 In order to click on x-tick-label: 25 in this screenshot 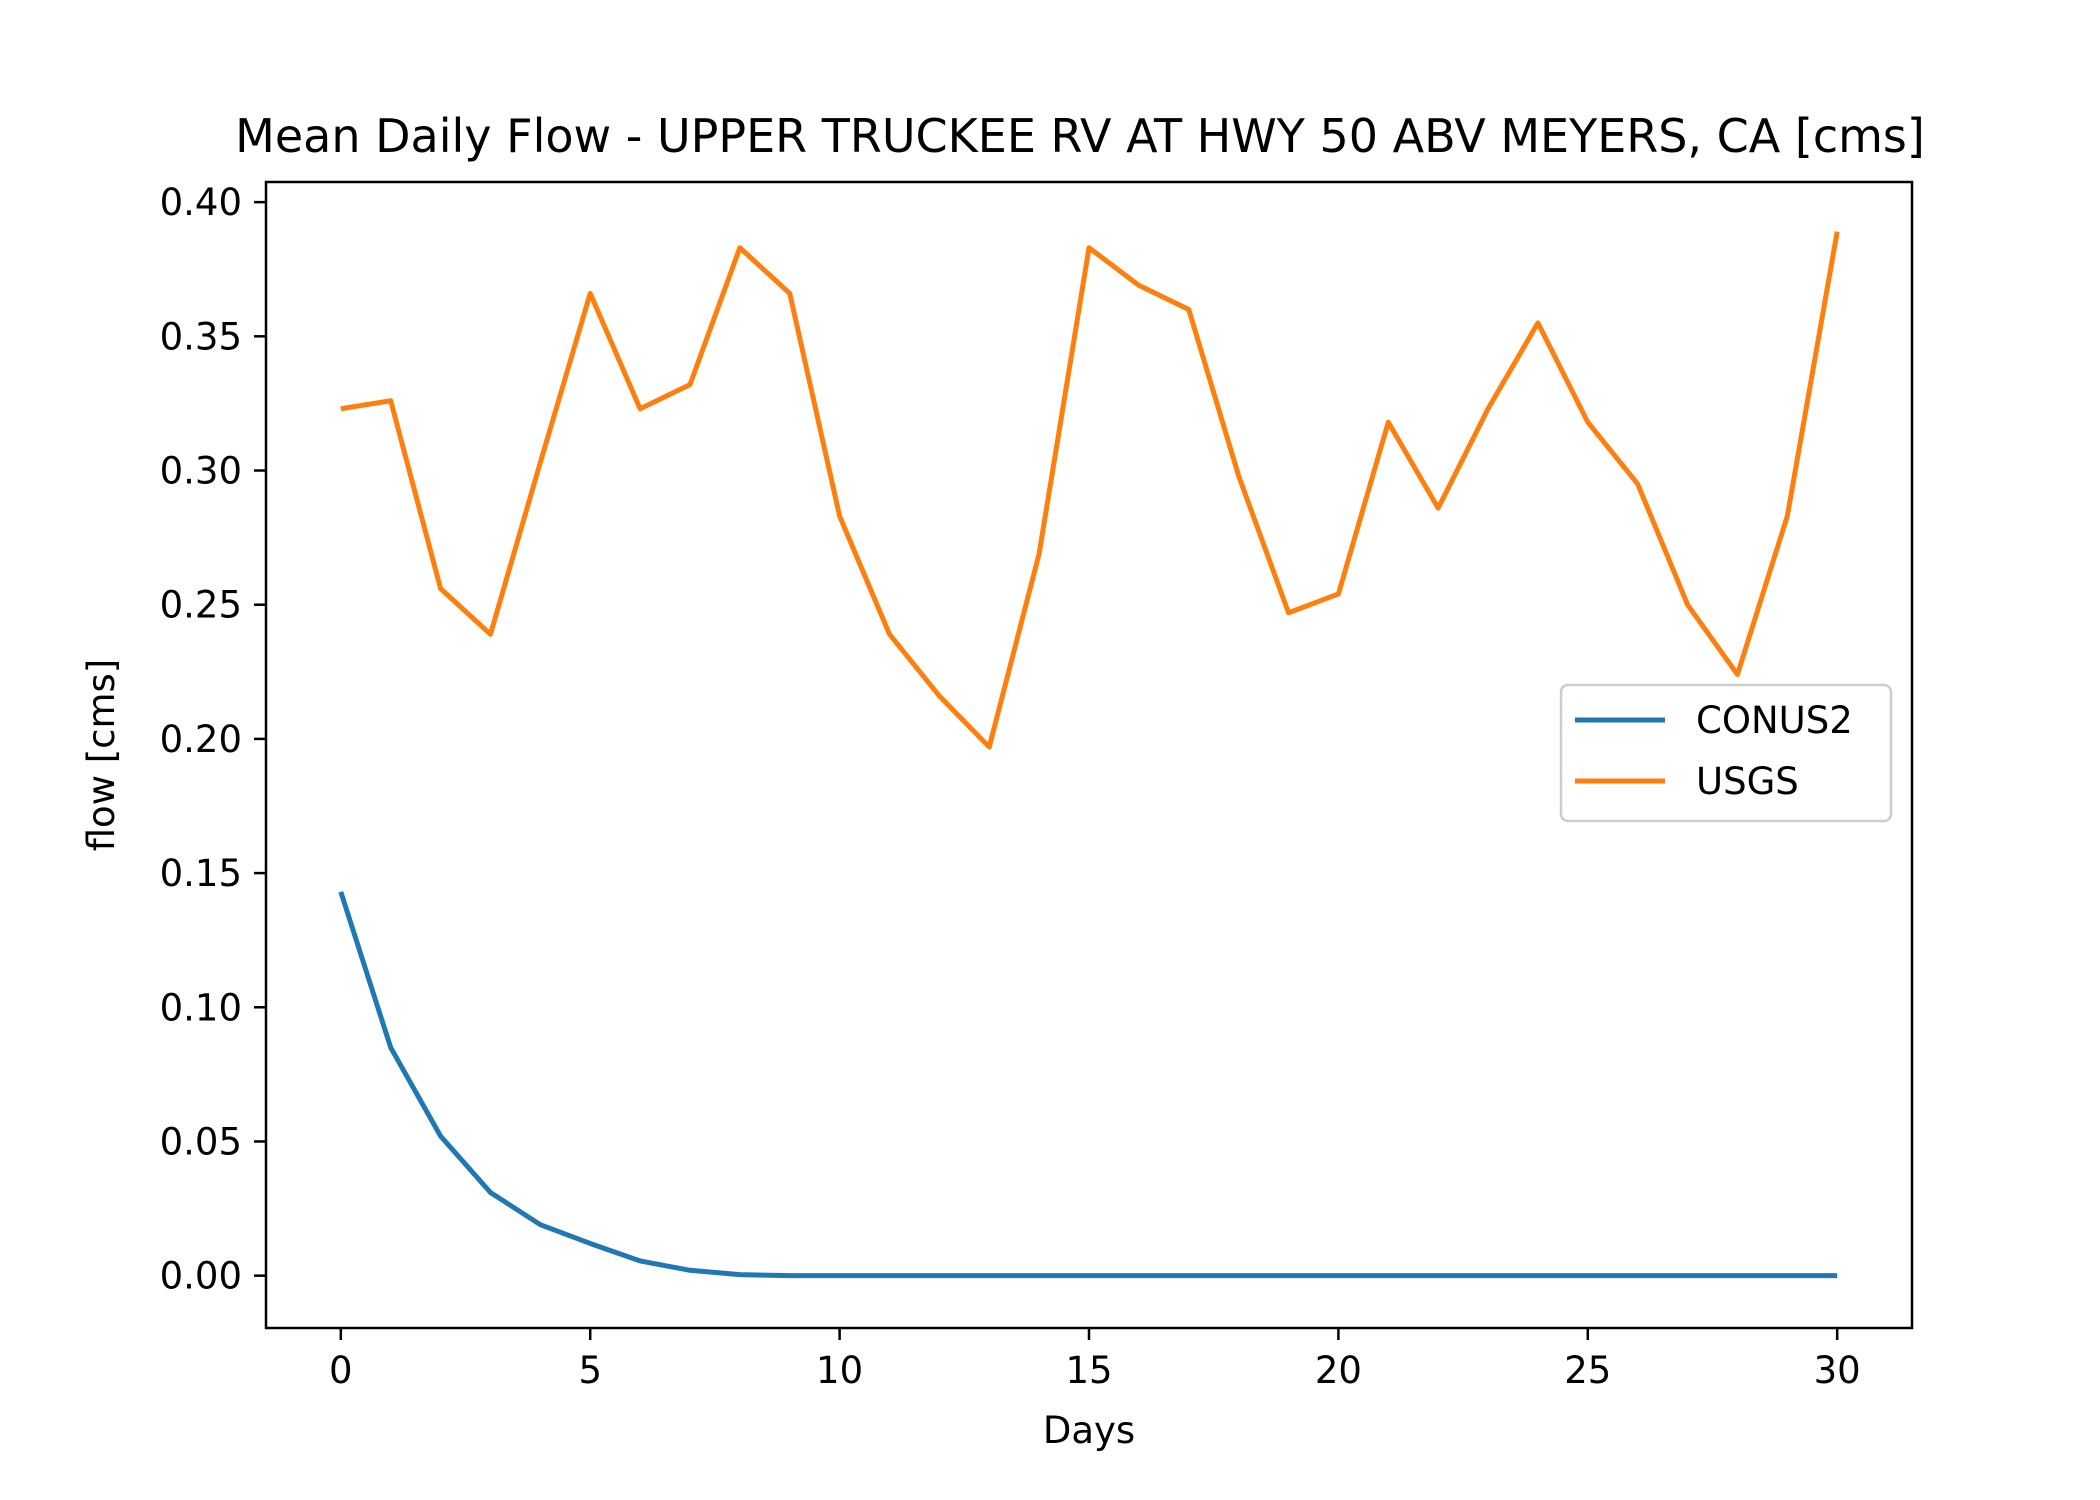, I will do `click(1587, 1370)`.